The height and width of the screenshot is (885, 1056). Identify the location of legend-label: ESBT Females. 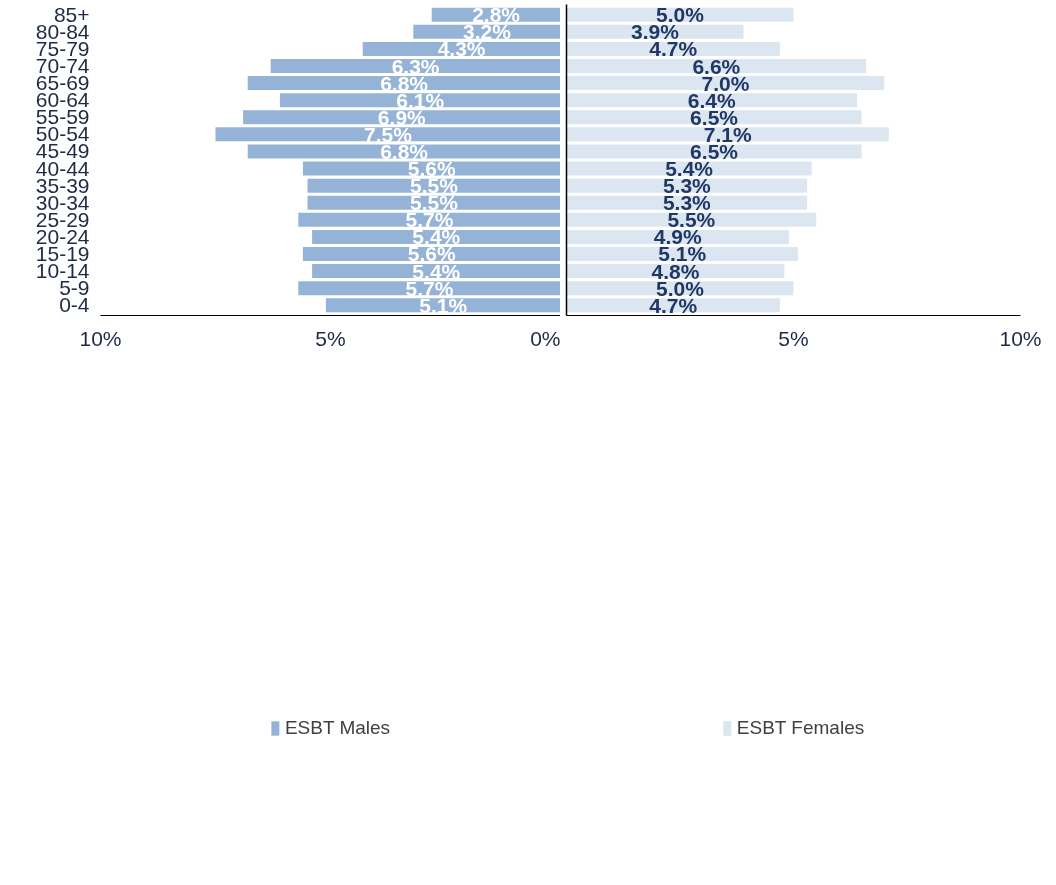
(800, 727).